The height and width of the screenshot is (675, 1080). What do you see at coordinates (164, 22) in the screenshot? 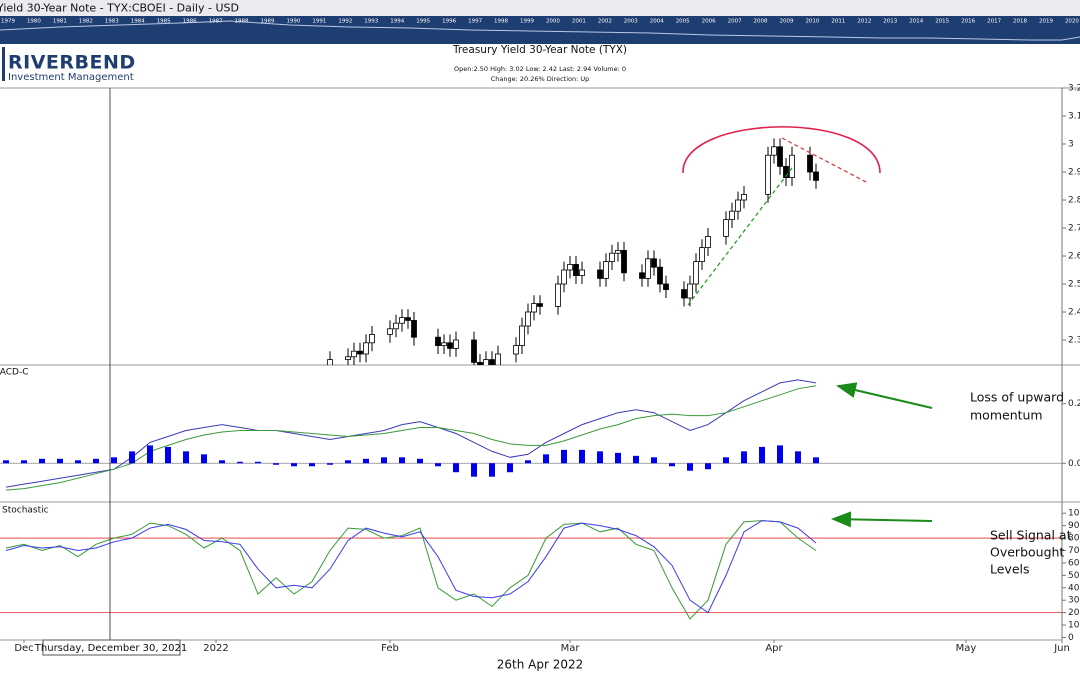
I see `overview-year: 1985` at bounding box center [164, 22].